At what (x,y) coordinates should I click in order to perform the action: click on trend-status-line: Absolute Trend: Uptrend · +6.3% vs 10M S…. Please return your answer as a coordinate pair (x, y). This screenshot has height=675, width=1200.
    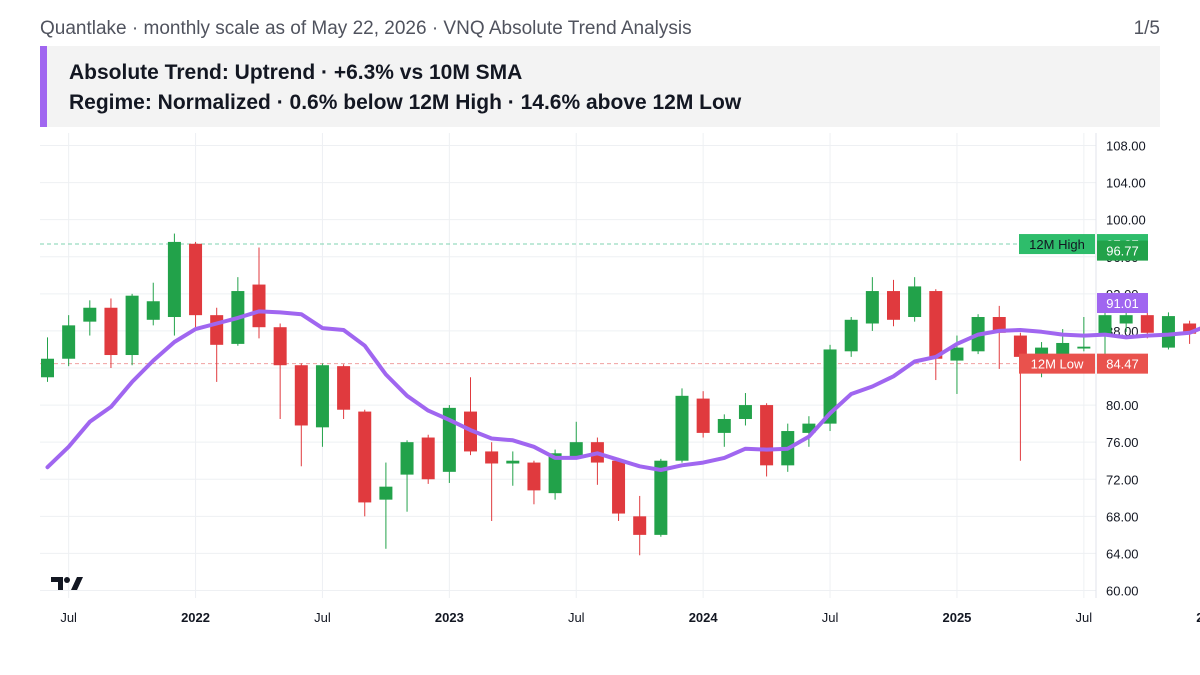
    Looking at the image, I should click on (296, 72).